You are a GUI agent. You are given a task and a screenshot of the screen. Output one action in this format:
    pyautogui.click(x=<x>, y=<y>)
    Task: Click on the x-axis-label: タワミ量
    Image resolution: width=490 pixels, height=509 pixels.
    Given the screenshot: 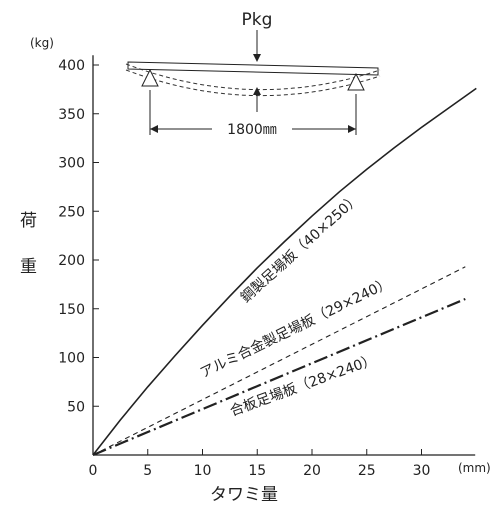 What is the action you would take?
    pyautogui.click(x=244, y=495)
    